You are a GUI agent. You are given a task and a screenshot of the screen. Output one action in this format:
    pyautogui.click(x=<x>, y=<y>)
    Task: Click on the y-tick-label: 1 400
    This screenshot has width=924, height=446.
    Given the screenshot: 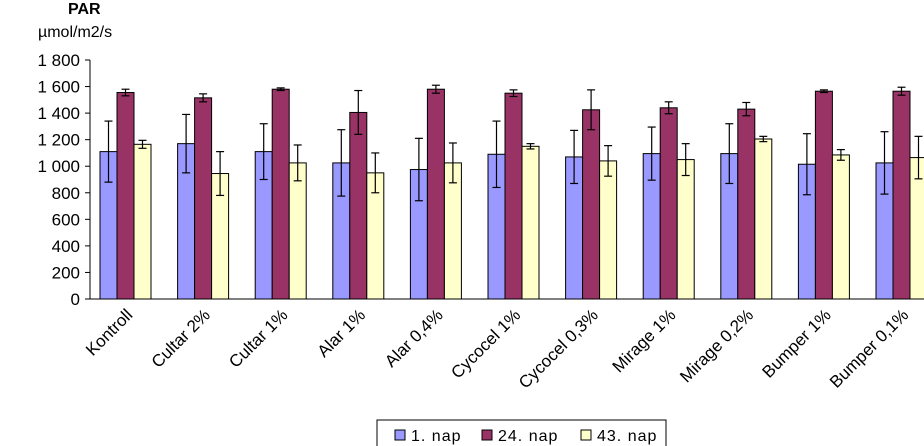 What is the action you would take?
    pyautogui.click(x=58, y=113)
    